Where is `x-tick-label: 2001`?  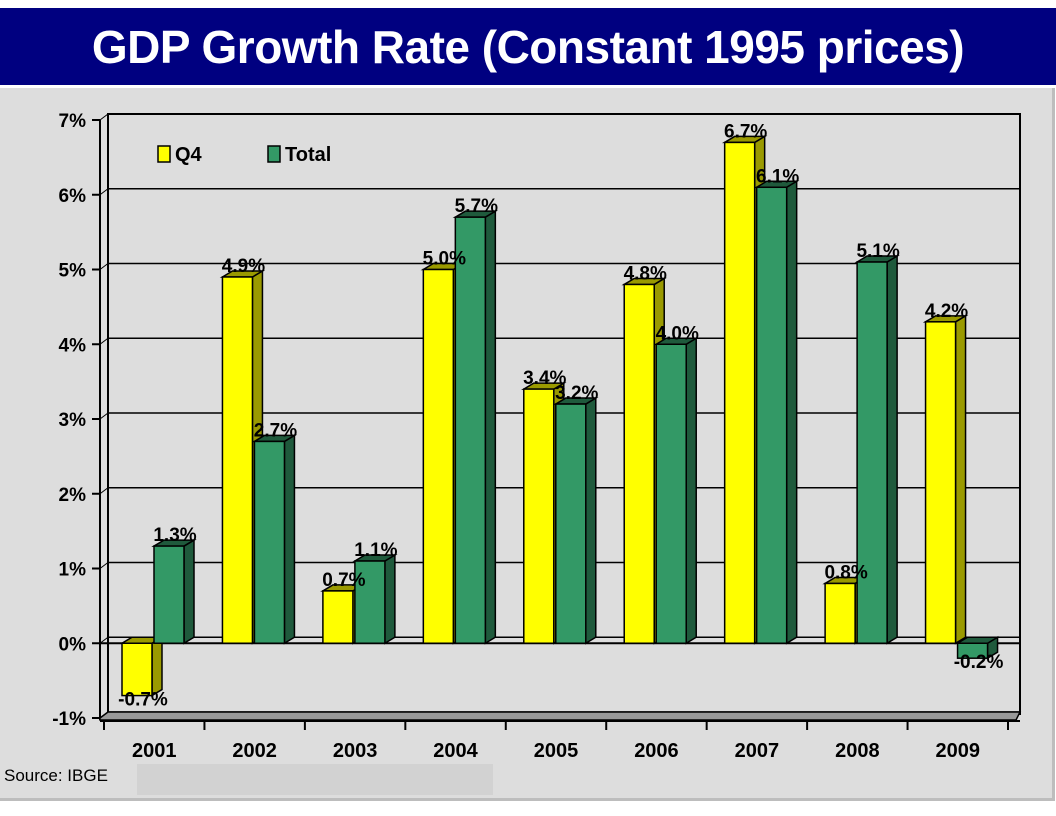 x-tick-label: 2001 is located at coordinates (154, 751).